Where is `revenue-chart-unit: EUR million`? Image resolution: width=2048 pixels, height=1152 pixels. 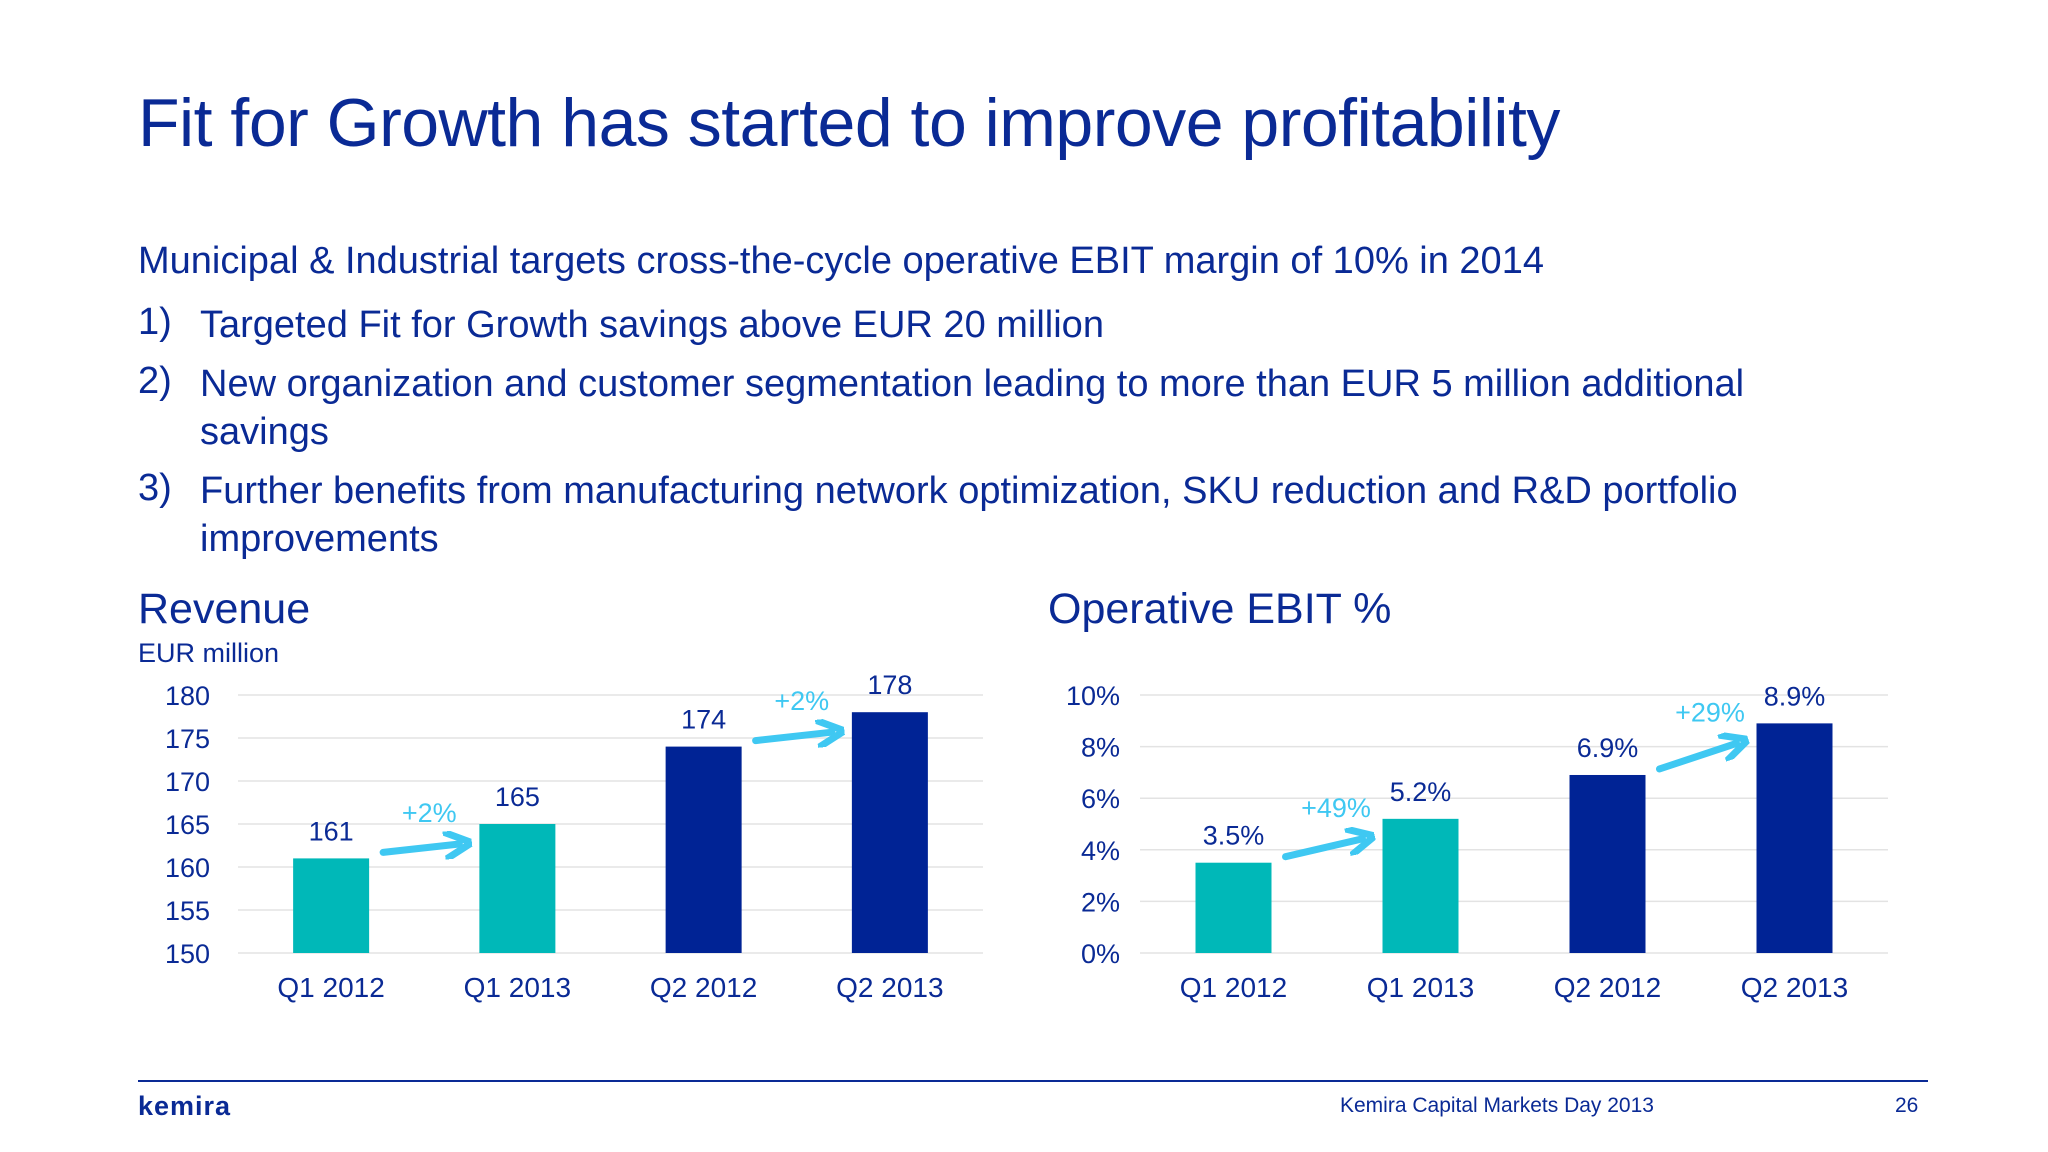
revenue-chart-unit: EUR million is located at coordinates (209, 653).